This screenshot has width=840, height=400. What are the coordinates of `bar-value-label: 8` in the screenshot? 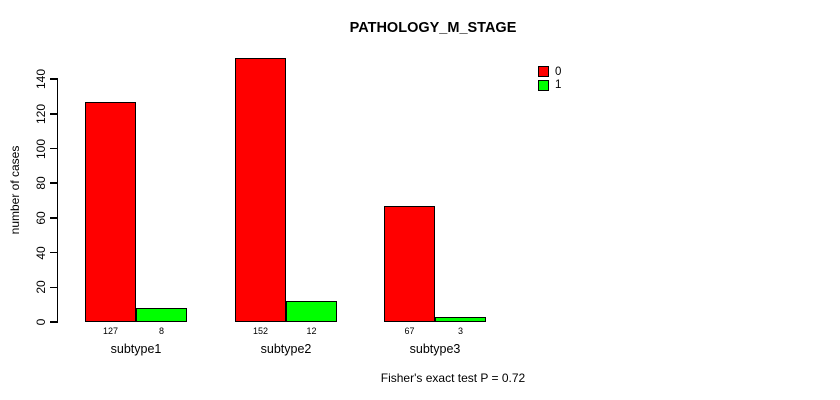 It's located at (161, 331).